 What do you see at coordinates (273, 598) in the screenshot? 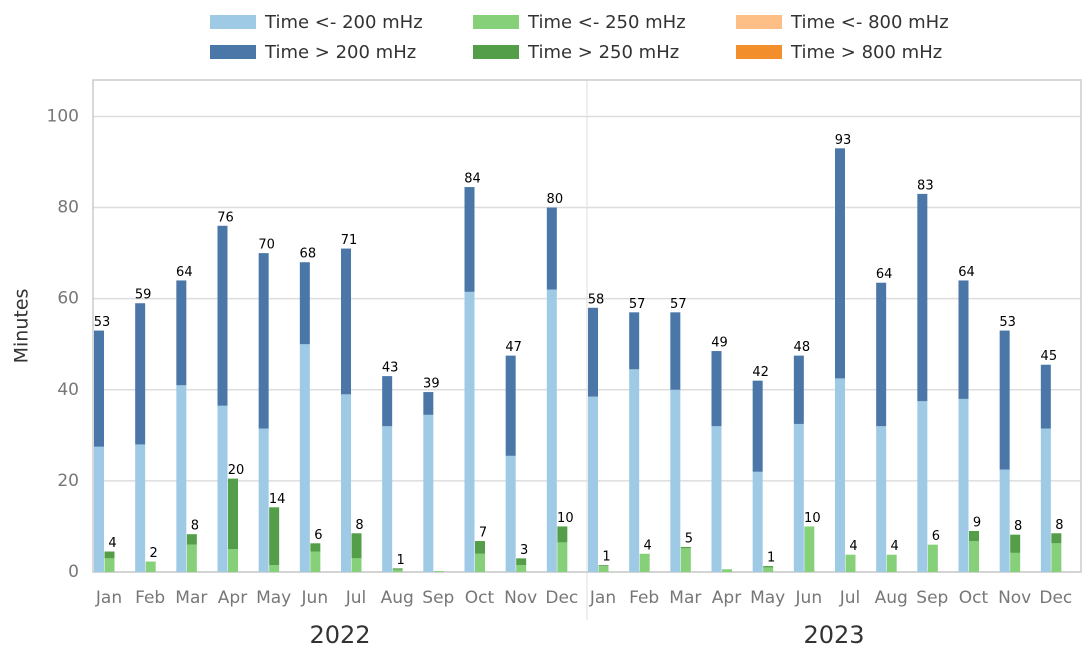
I see `x-tick-label: May` at bounding box center [273, 598].